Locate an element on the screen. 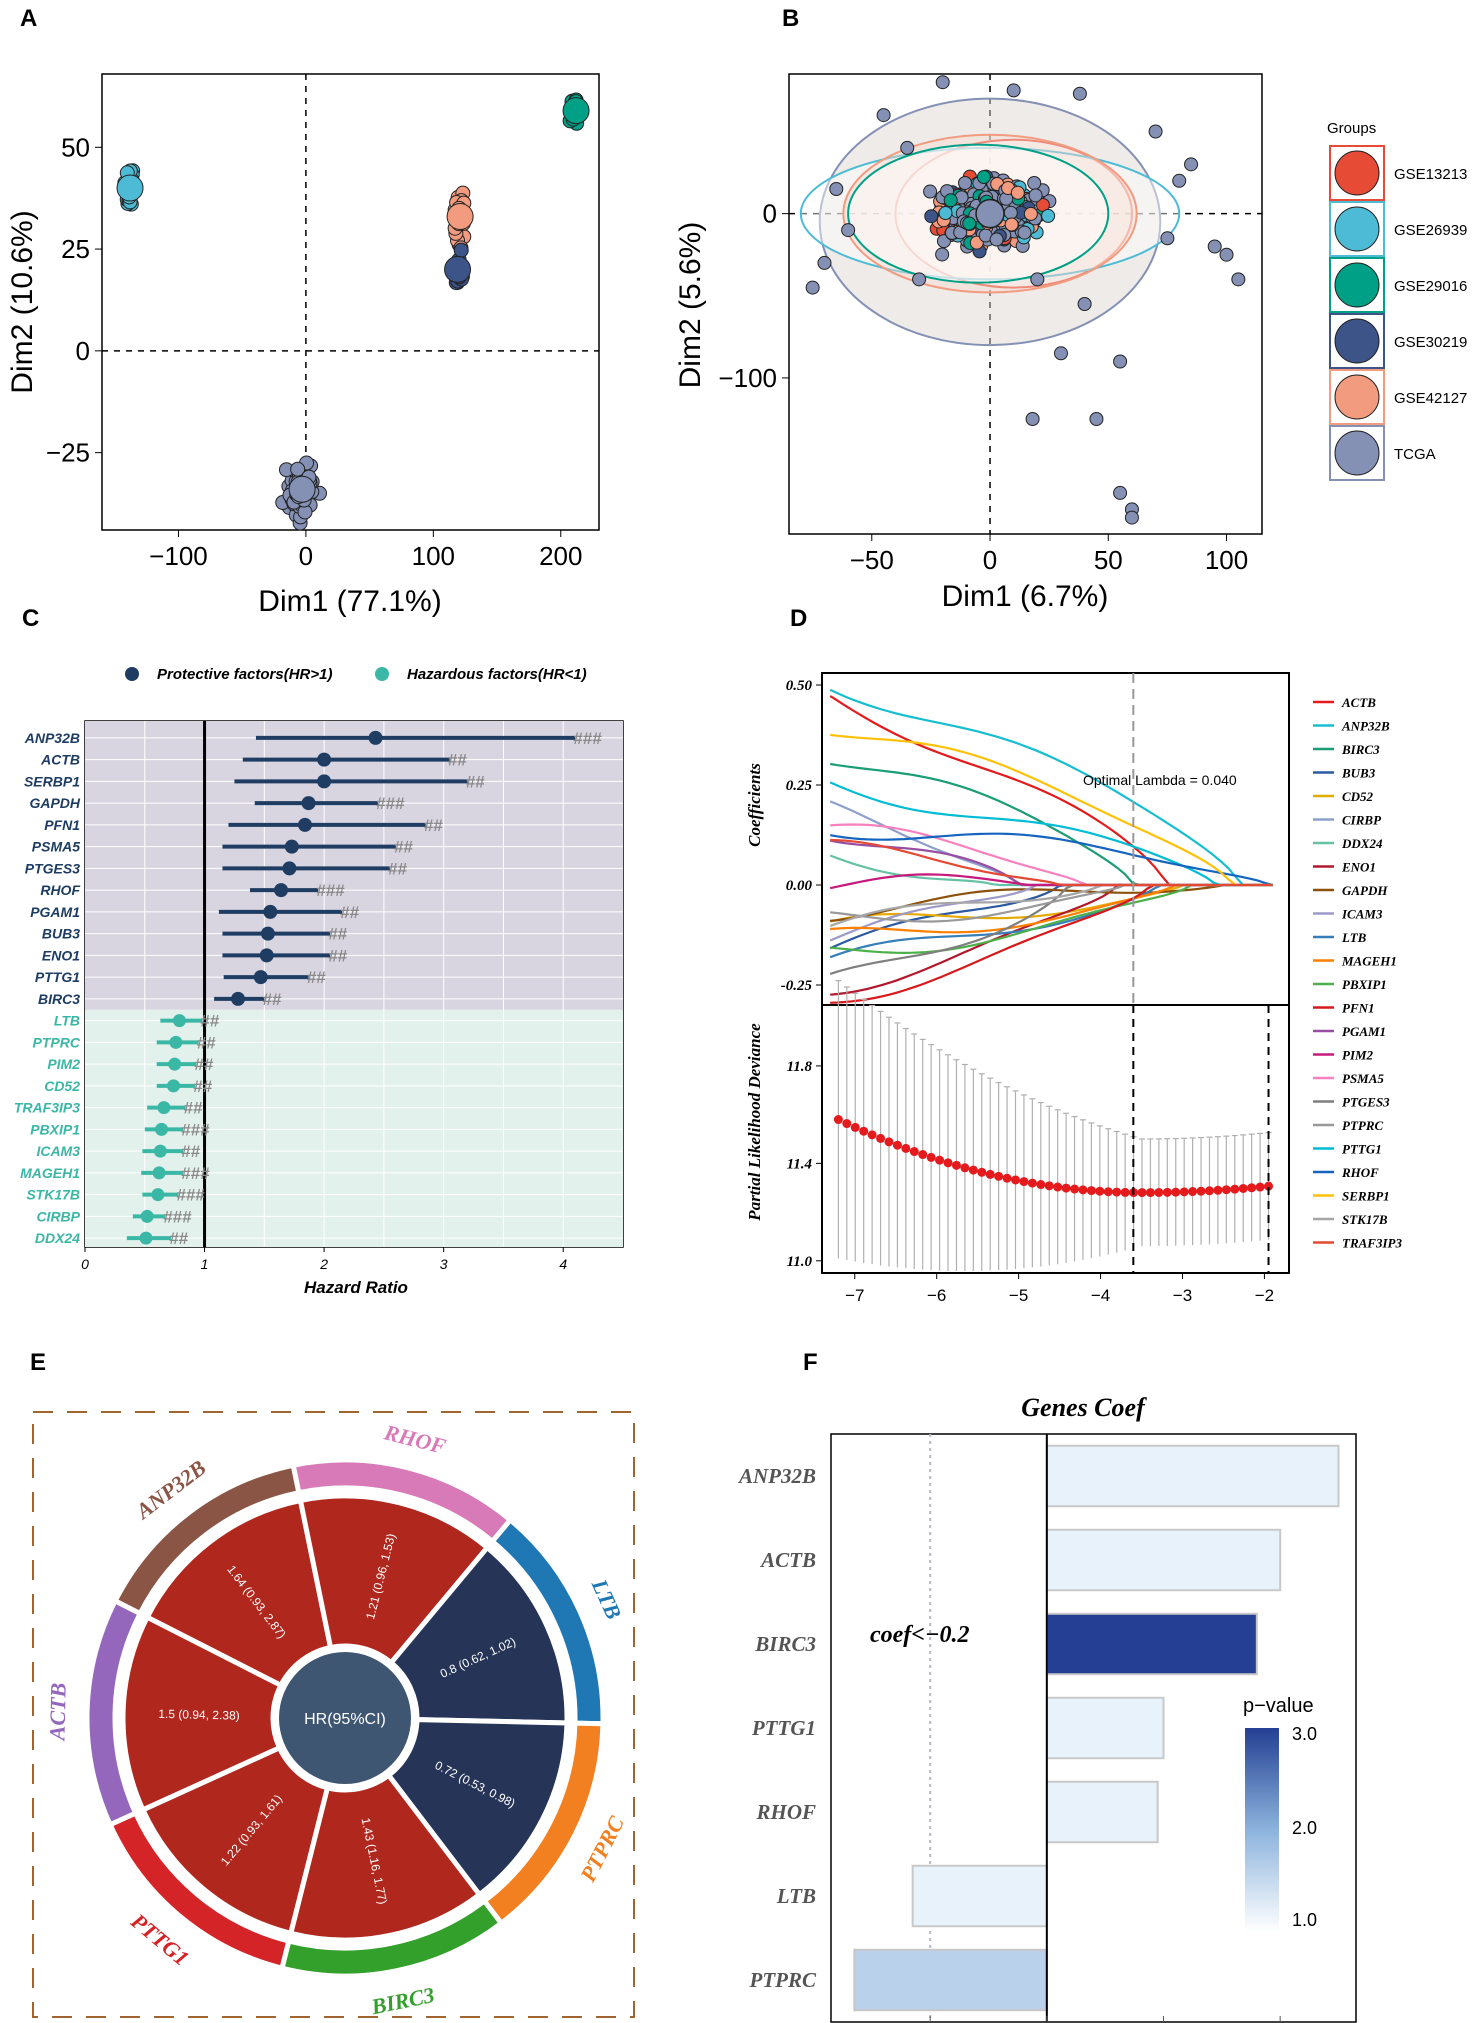 This screenshot has width=1476, height=2023. lasso-legend-label: CIRBP is located at coordinates (1362, 820).